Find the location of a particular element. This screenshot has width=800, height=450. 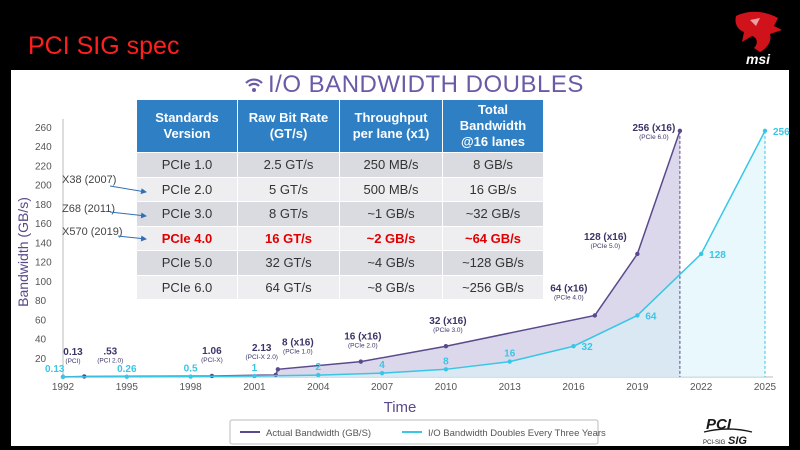

table-cell: 5 GT/s is located at coordinates (288, 189).